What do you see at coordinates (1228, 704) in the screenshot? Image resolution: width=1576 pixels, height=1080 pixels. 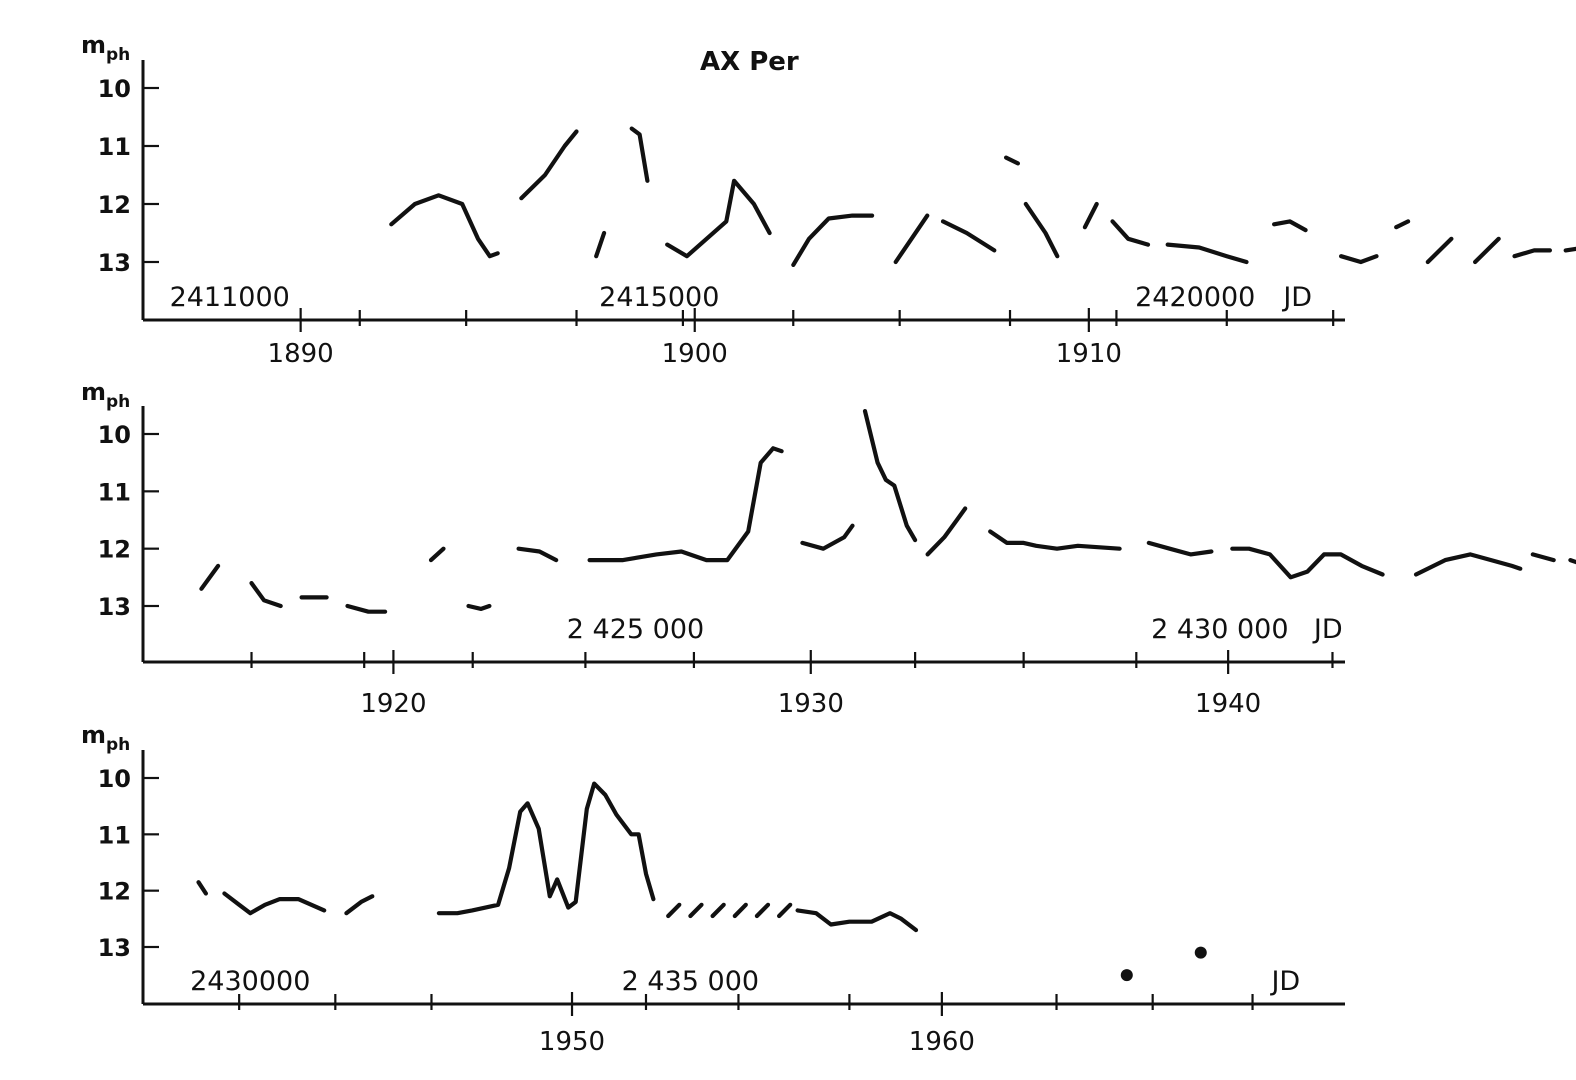 I see `x-tick-label-year: 1940` at bounding box center [1228, 704].